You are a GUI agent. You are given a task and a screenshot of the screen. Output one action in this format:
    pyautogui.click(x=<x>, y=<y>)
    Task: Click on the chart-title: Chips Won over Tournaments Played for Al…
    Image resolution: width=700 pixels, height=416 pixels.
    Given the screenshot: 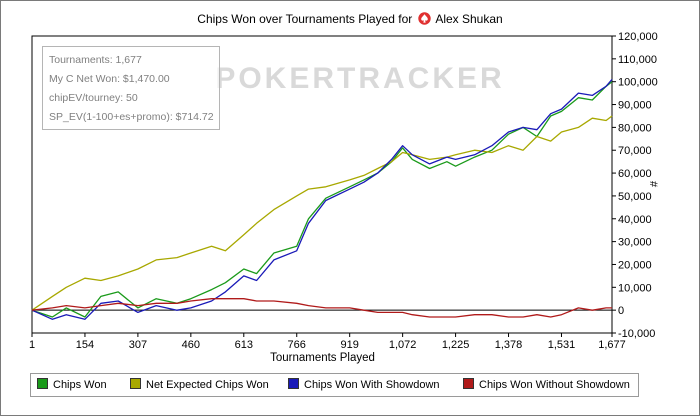 What is the action you would take?
    pyautogui.click(x=350, y=20)
    